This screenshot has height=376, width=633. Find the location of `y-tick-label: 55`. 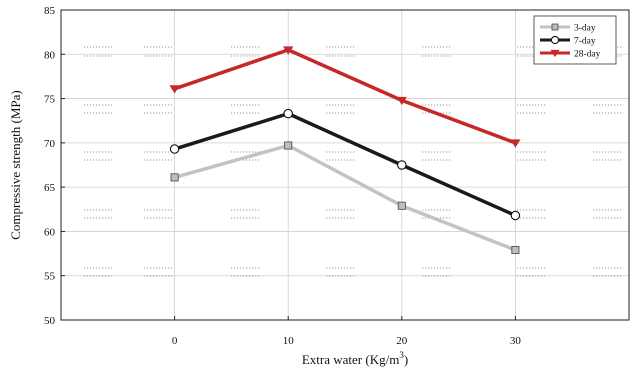

y-tick-label: 55 is located at coordinates (50, 277).